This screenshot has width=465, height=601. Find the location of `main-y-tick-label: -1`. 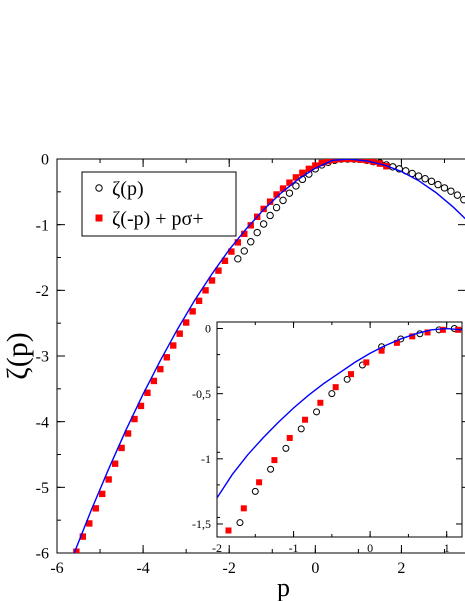

main-y-tick-label: -1 is located at coordinates (42, 225).